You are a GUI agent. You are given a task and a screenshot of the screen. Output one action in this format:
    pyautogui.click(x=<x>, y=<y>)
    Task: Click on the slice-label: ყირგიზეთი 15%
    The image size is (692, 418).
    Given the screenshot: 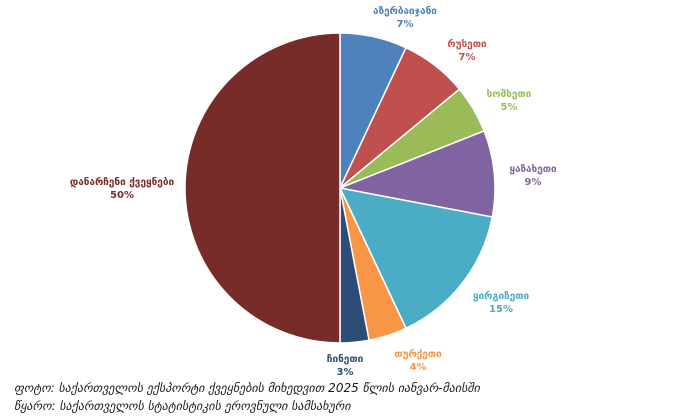 What is the action you would take?
    pyautogui.click(x=501, y=302)
    